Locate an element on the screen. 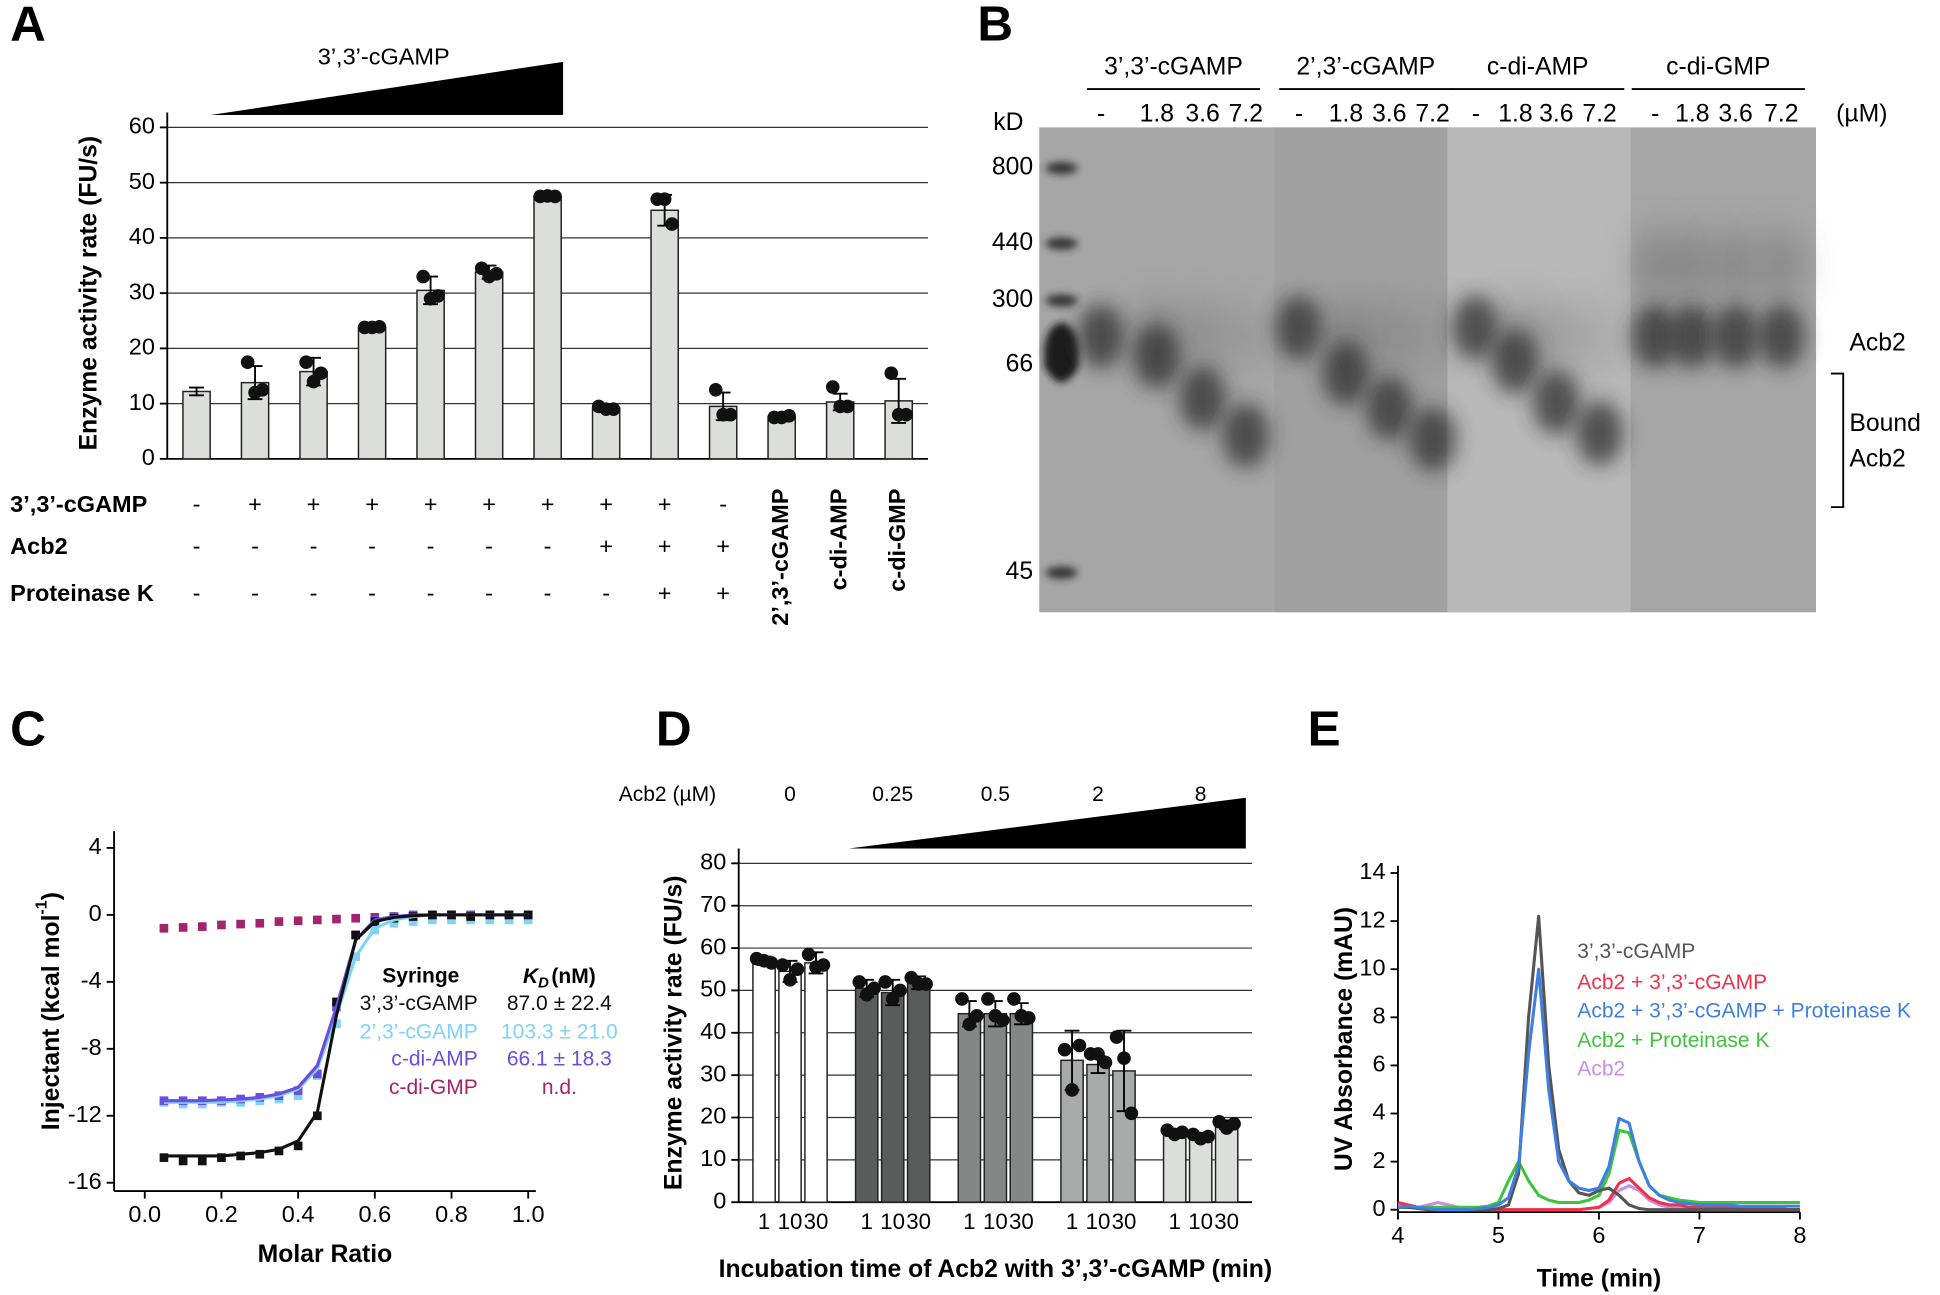 The height and width of the screenshot is (1295, 1940). lane-label: - is located at coordinates (1476, 114).